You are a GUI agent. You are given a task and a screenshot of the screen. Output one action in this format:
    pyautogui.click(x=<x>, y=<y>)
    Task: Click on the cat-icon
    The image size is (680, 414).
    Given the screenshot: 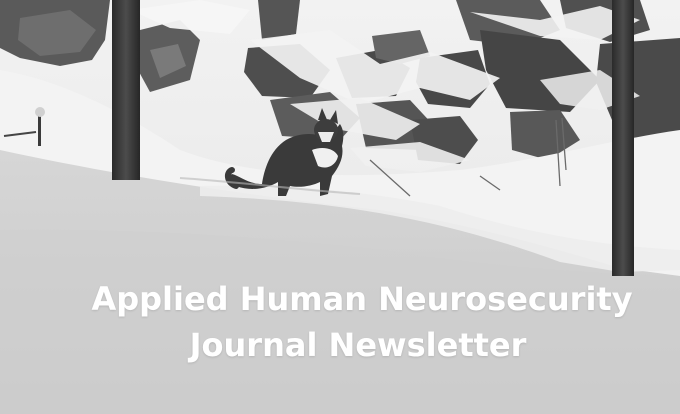 What is the action you would take?
    pyautogui.click(x=284, y=152)
    